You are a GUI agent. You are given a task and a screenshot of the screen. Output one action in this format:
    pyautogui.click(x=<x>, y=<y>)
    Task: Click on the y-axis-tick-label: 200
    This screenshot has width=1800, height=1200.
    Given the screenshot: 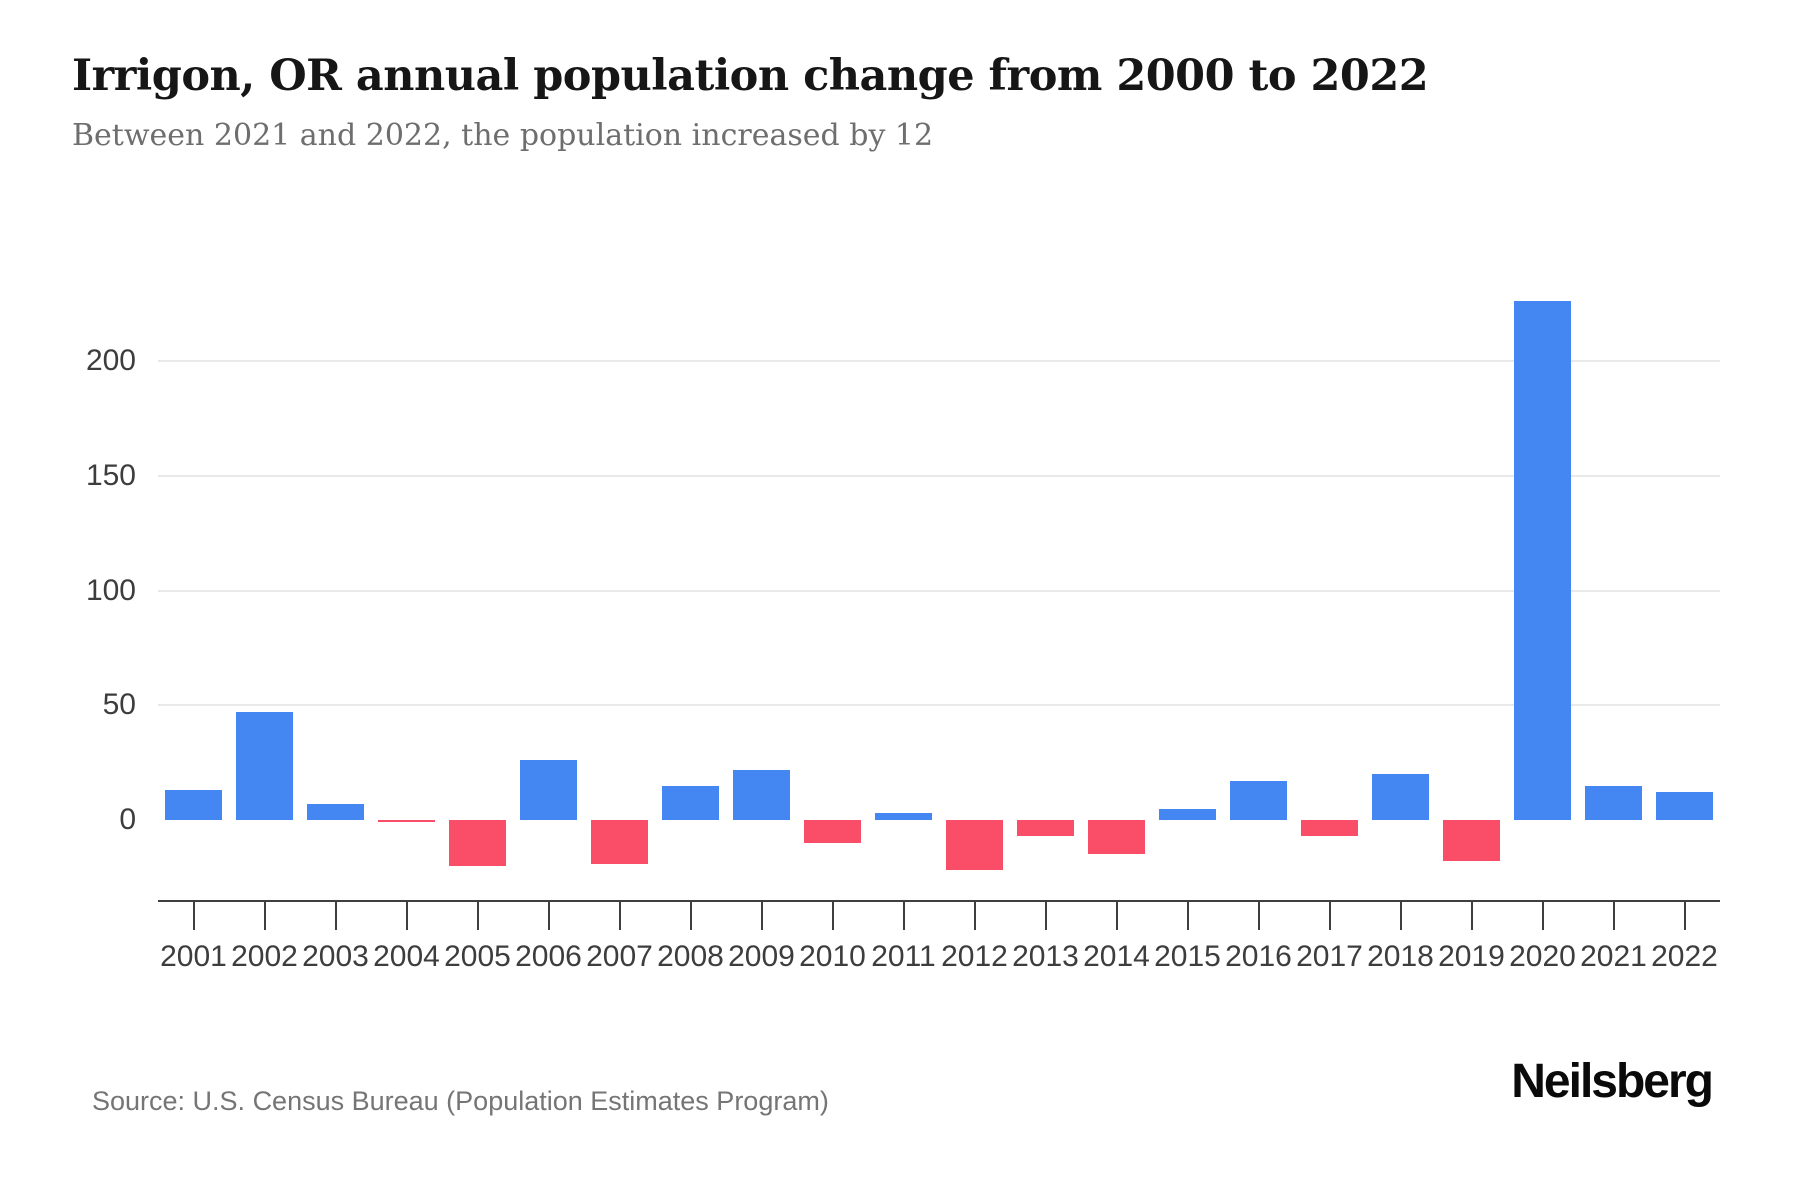 What is the action you would take?
    pyautogui.click(x=110, y=360)
    